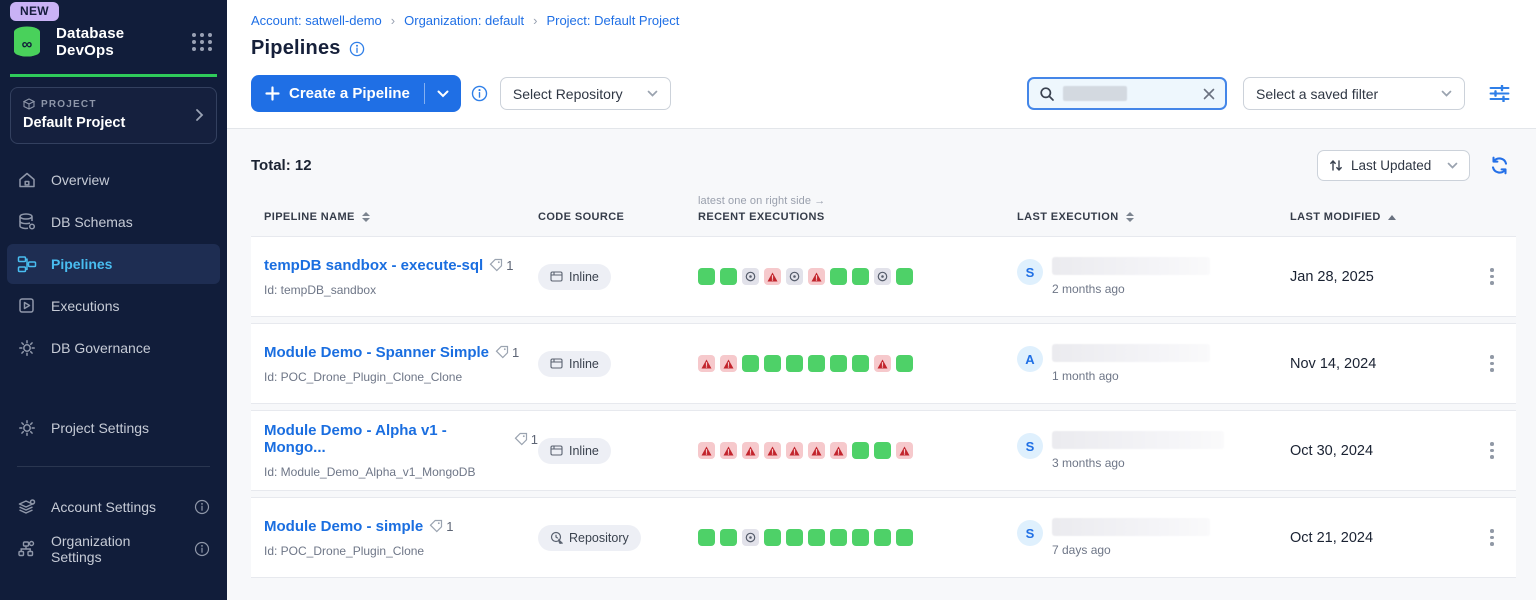 The height and width of the screenshot is (600, 1536). Describe the element at coordinates (113, 507) in the screenshot. I see `sidebar-item-account-settings: Account Settings` at that location.